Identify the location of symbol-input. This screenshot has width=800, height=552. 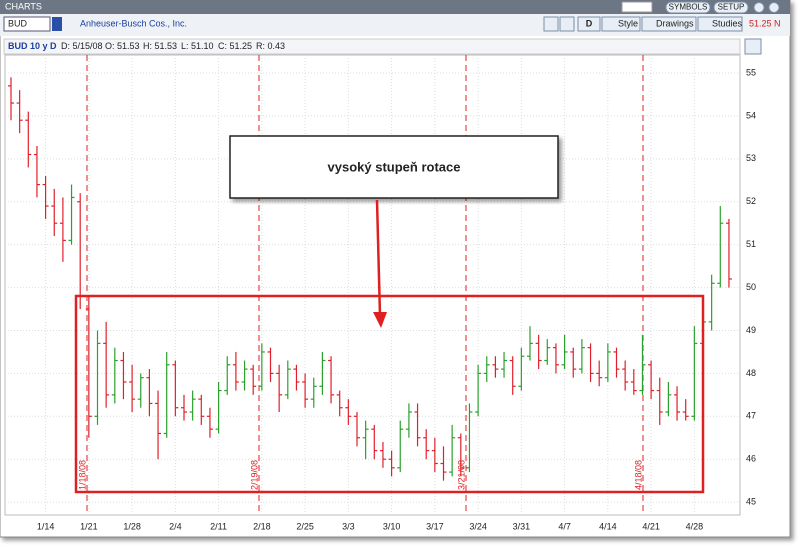
(27, 24).